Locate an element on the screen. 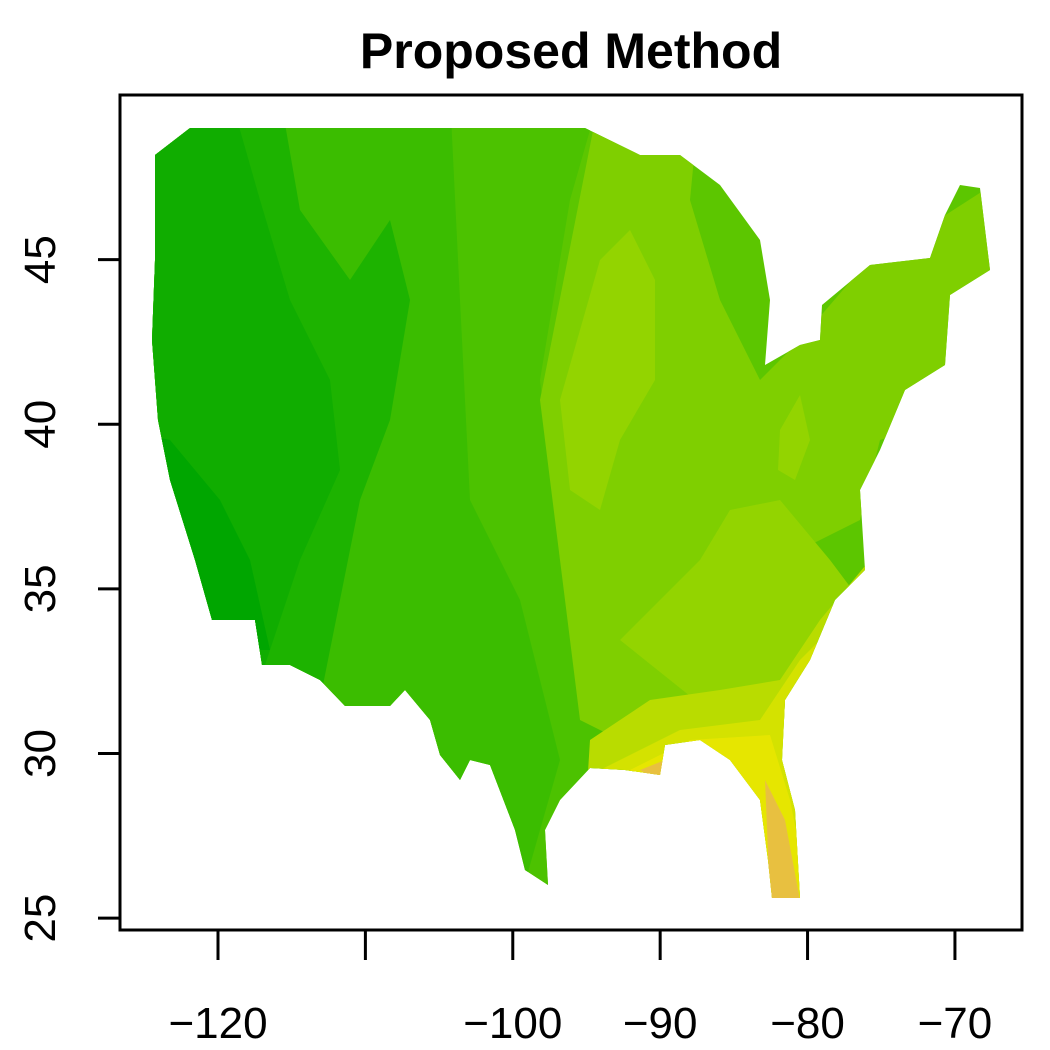 The image size is (1050, 1050). y-tick-label: 25 is located at coordinates (40, 918).